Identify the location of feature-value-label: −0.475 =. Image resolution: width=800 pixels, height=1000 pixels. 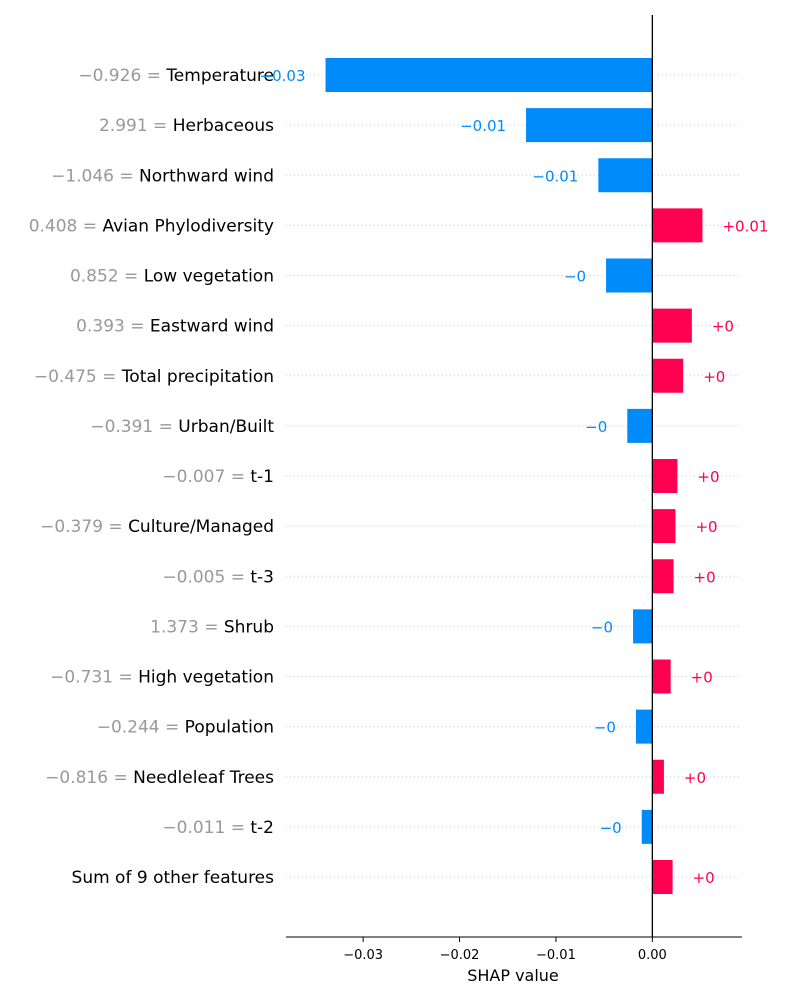
(78, 377).